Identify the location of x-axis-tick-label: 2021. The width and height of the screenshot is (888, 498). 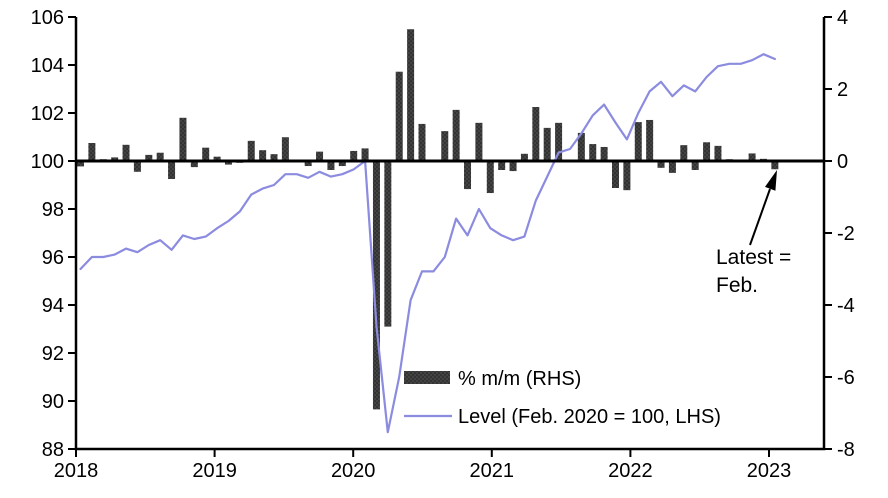
(492, 471).